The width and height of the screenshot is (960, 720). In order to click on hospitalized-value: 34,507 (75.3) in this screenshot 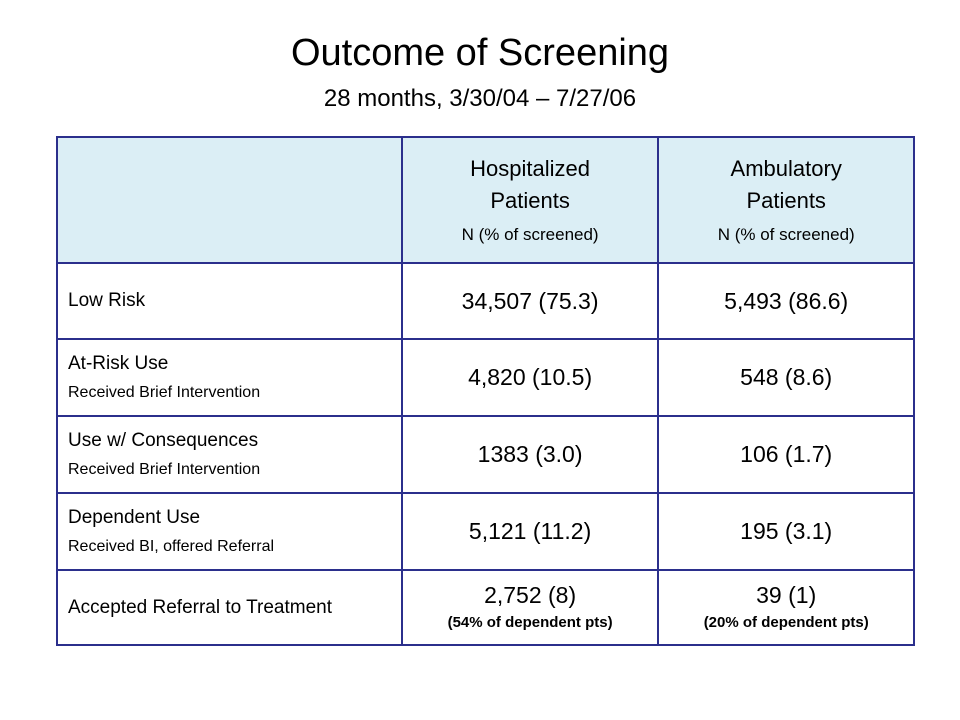, I will do `click(530, 300)`.